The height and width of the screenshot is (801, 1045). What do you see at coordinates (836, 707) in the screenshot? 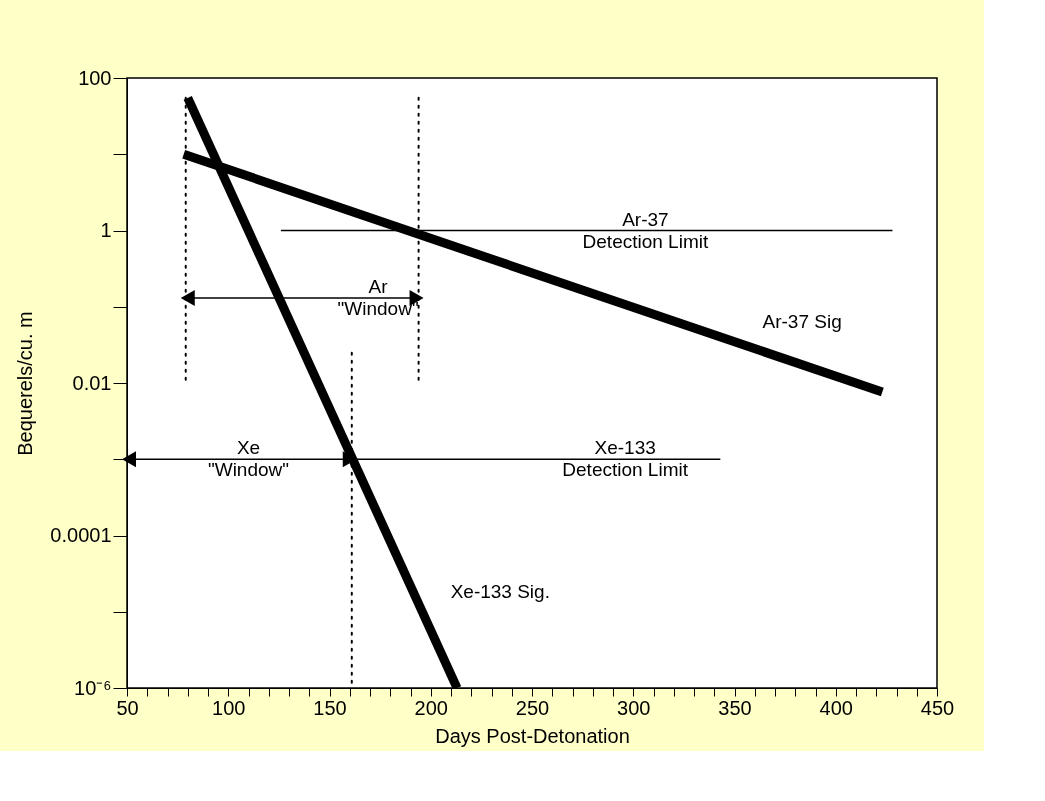
I see `x-tick-label: 400` at bounding box center [836, 707].